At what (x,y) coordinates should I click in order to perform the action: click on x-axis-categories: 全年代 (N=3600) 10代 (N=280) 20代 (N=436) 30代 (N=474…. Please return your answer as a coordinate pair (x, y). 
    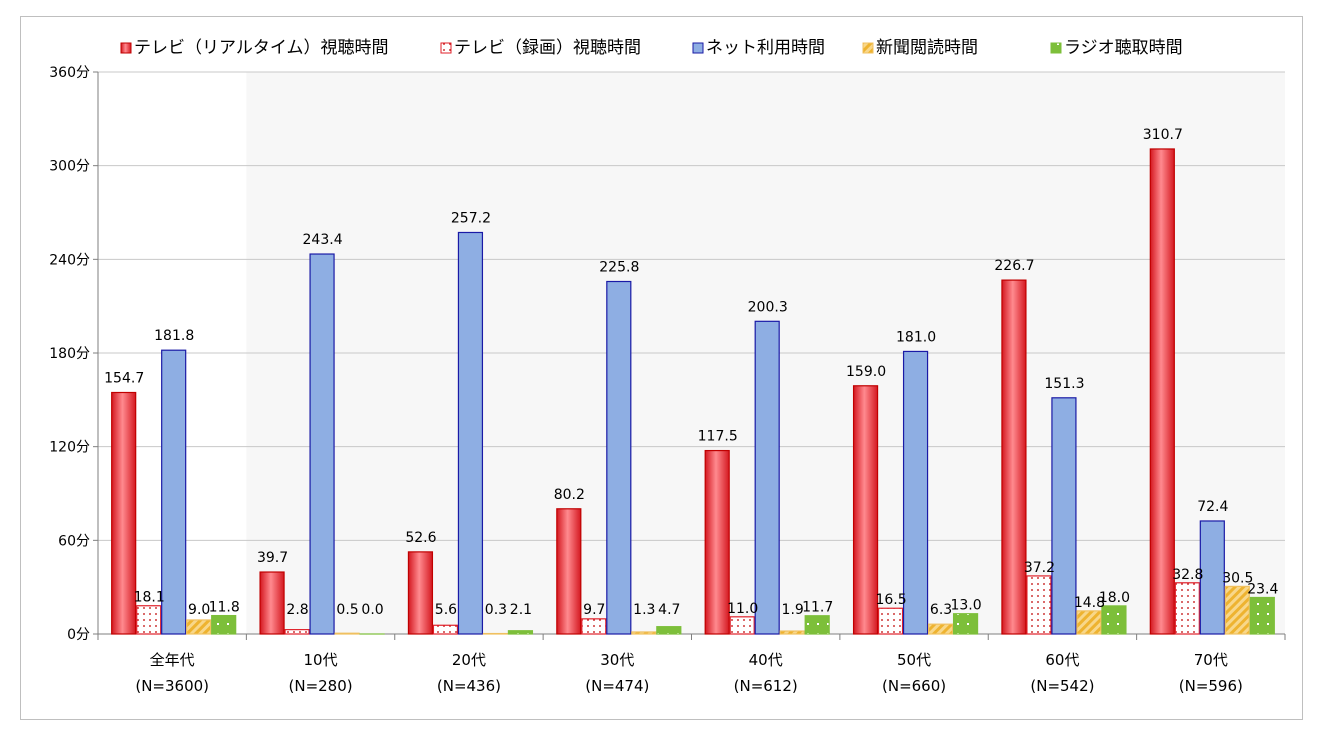
    Looking at the image, I should click on (689, 673).